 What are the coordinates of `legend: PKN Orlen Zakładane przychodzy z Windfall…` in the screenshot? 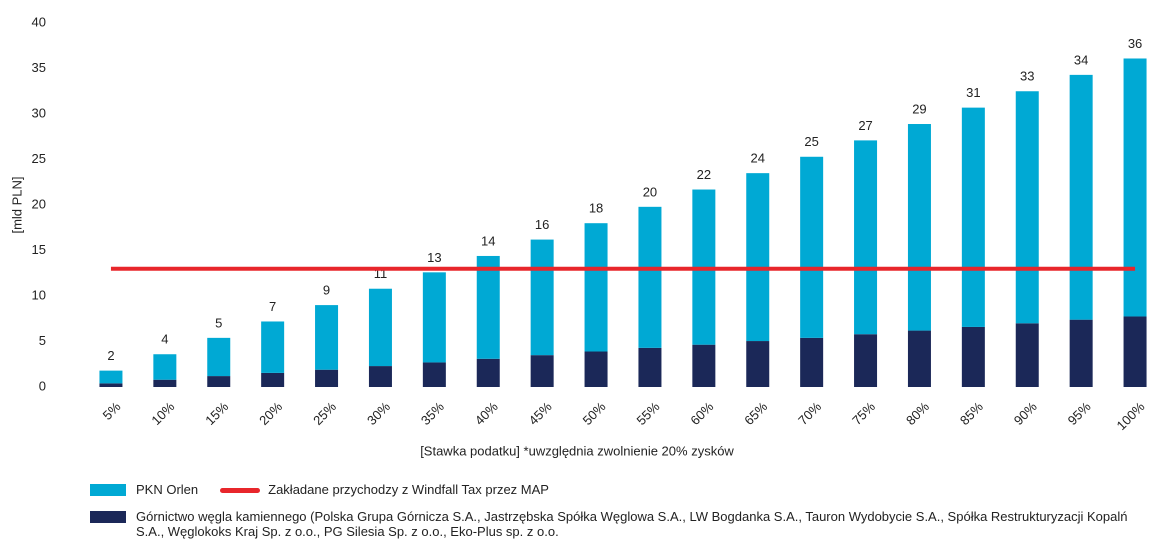 It's located at (615, 516).